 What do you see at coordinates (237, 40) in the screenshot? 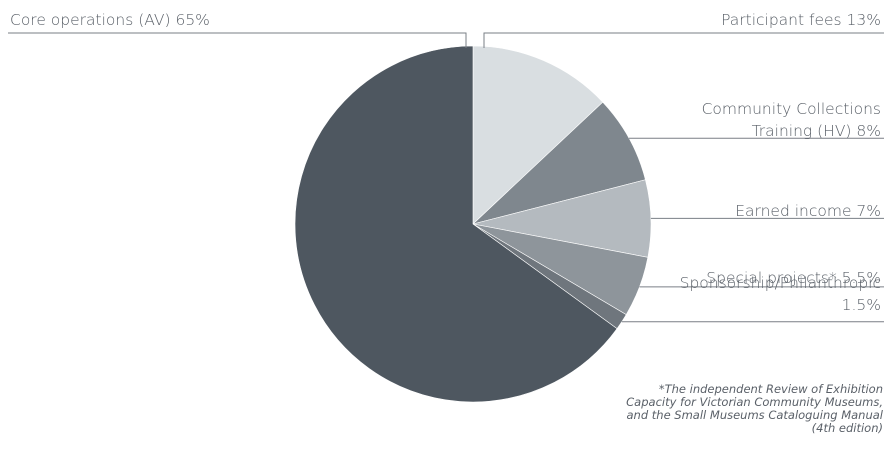
I see `leader-core-operations` at bounding box center [237, 40].